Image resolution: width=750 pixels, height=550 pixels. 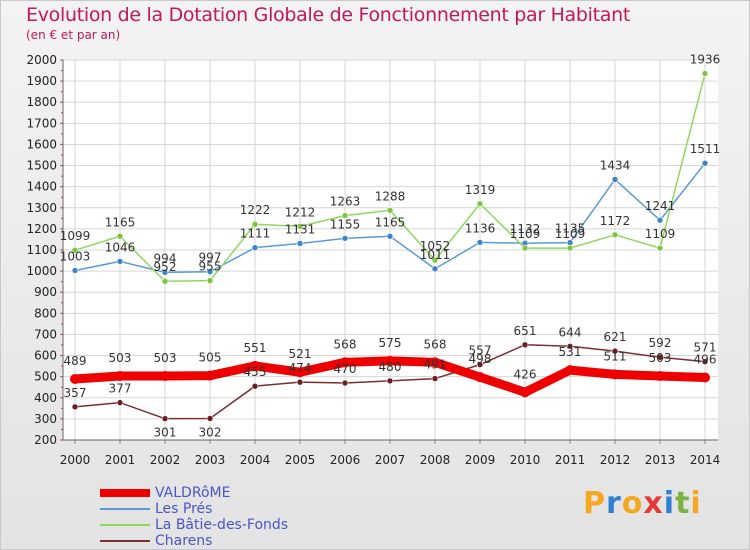 What do you see at coordinates (193, 493) in the screenshot?
I see `legend-label-valdrome: VALDRôME` at bounding box center [193, 493].